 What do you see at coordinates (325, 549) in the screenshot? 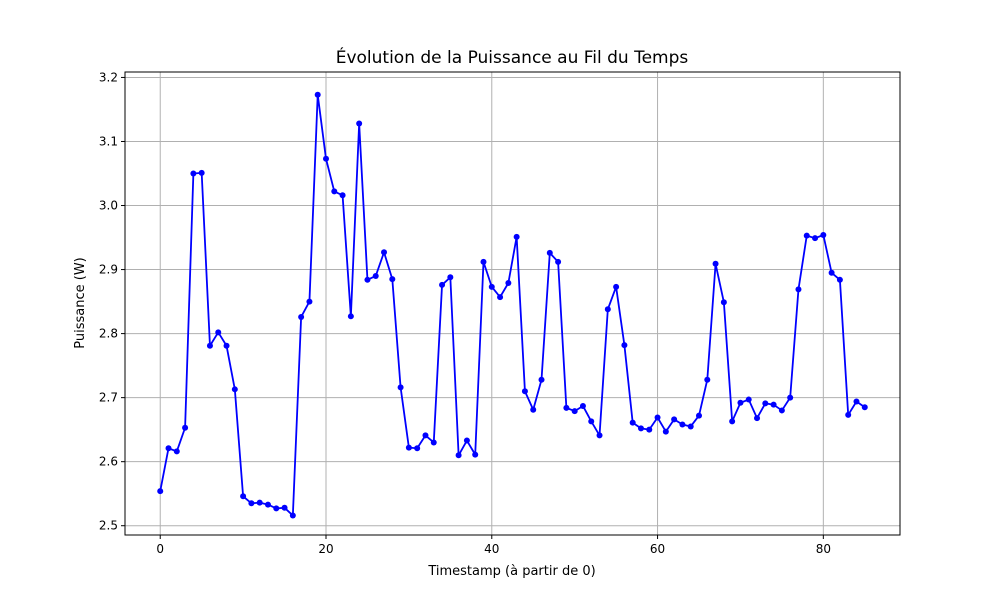
I see `x-tick-label: 20` at bounding box center [325, 549].